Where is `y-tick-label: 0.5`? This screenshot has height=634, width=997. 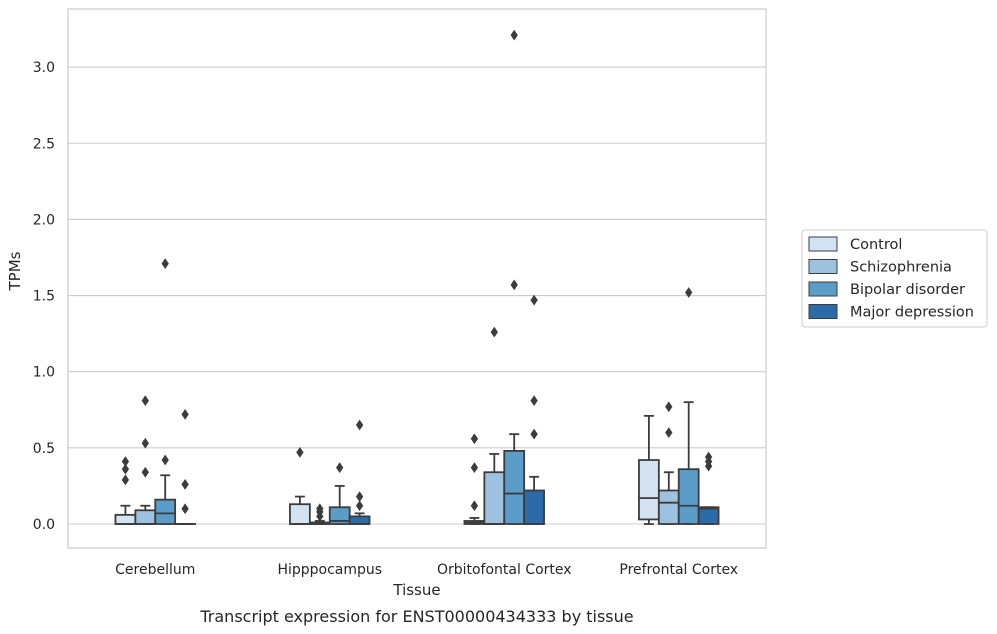
y-tick-label: 0.5 is located at coordinates (44, 449).